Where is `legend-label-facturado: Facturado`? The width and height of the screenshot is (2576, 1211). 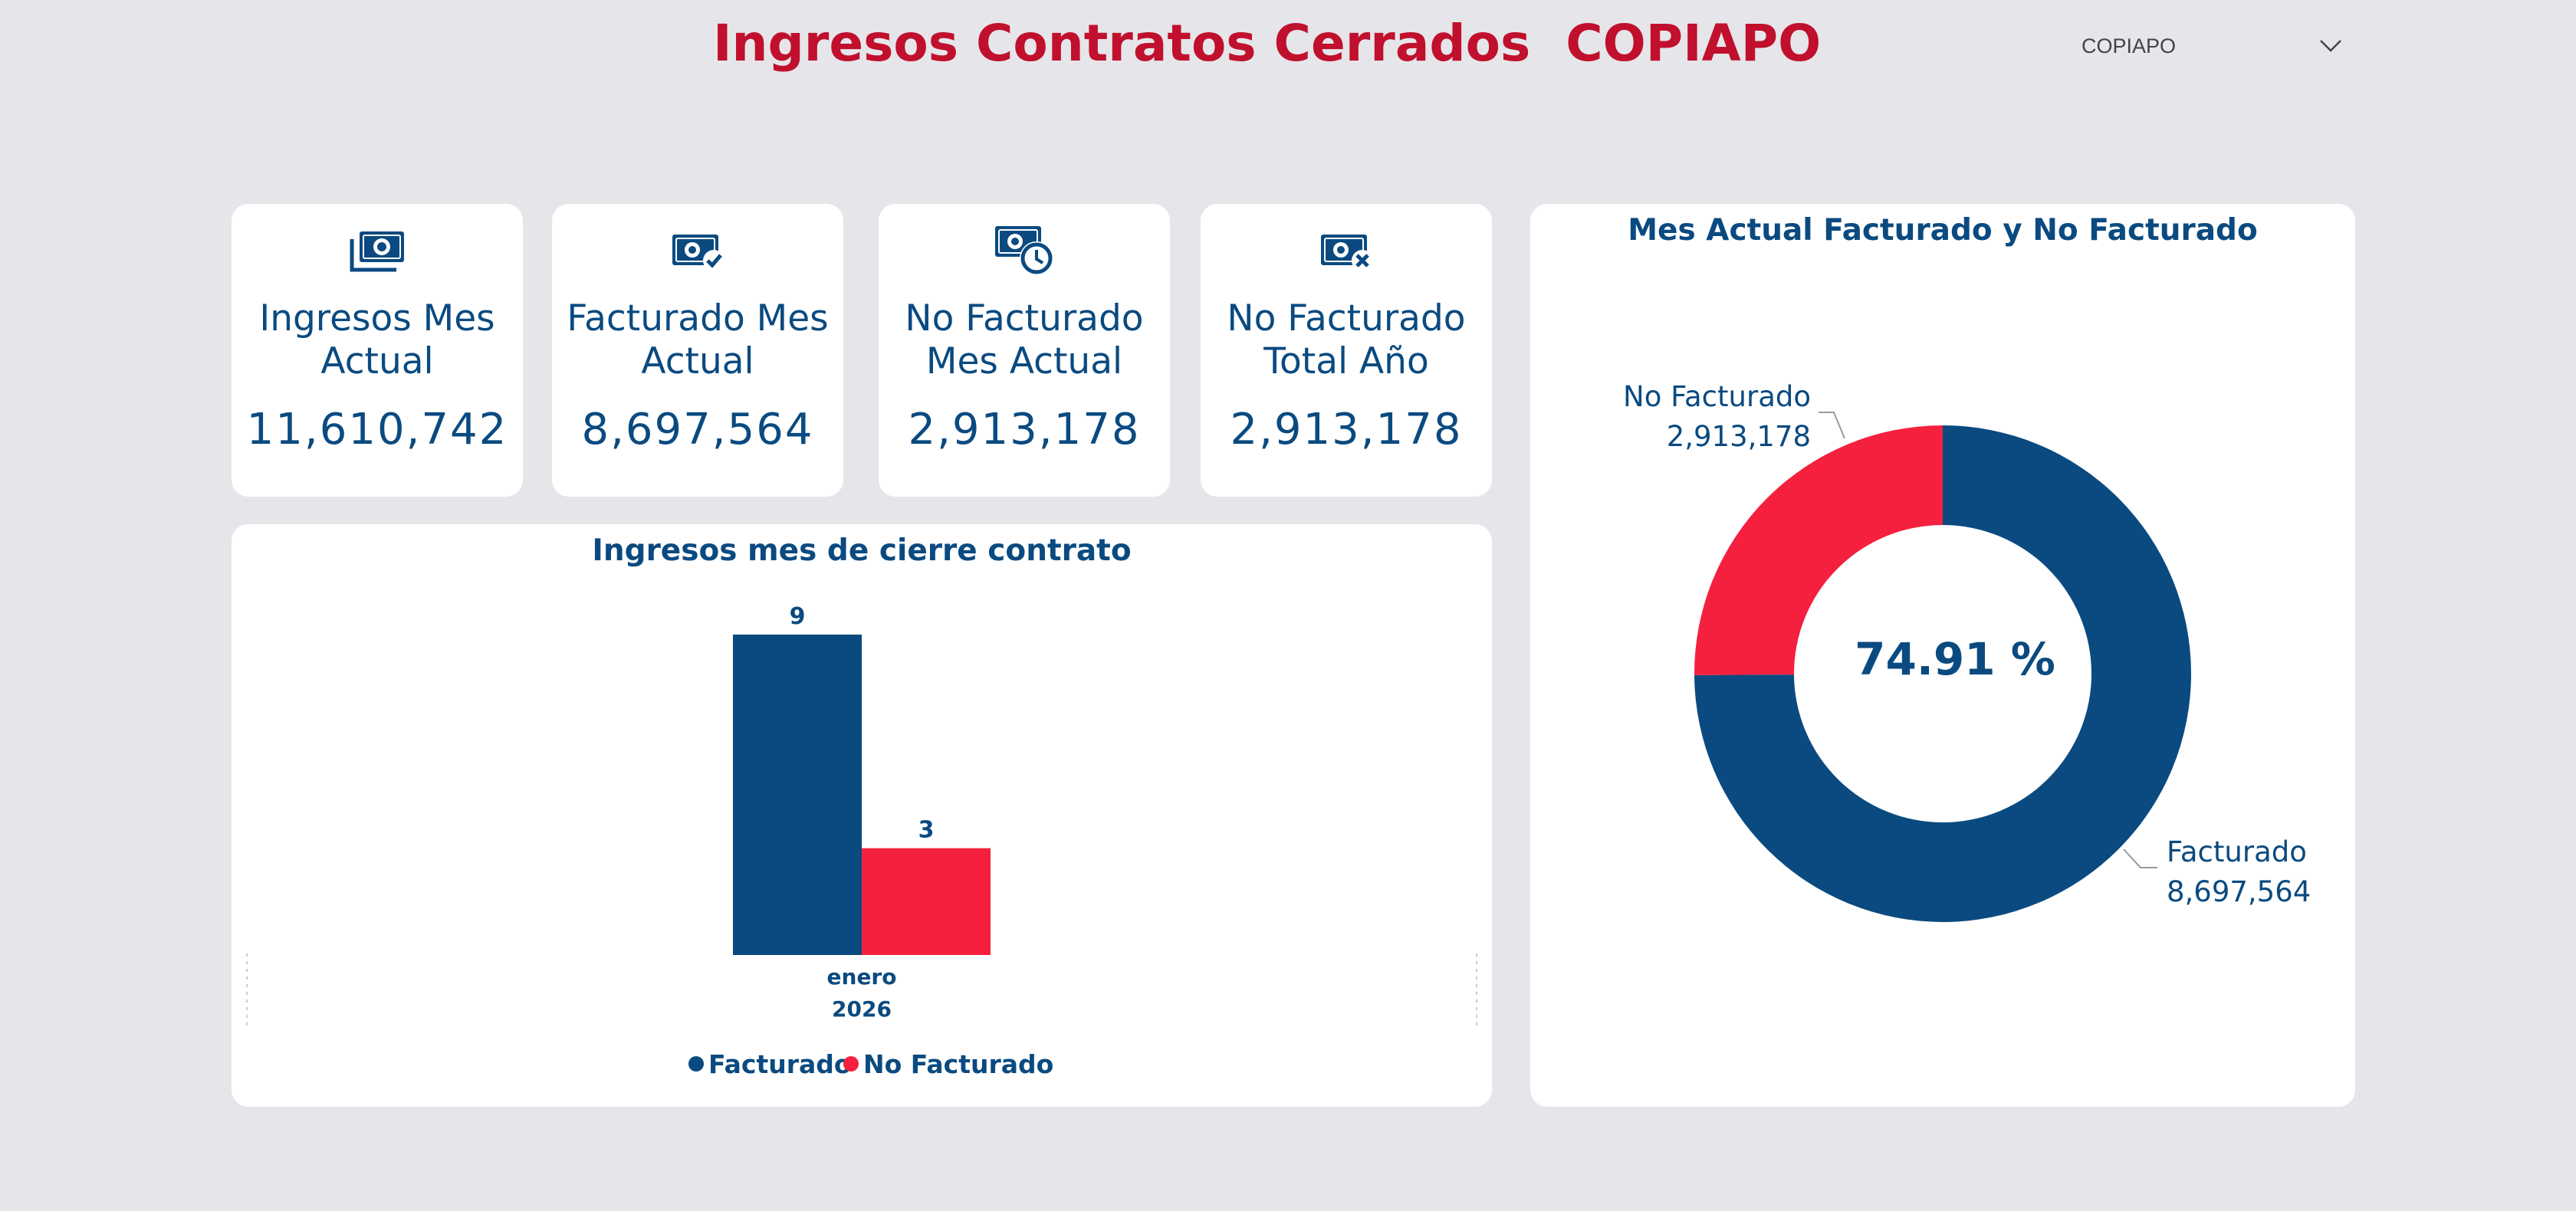
legend-label-facturado: Facturado is located at coordinates (780, 1064).